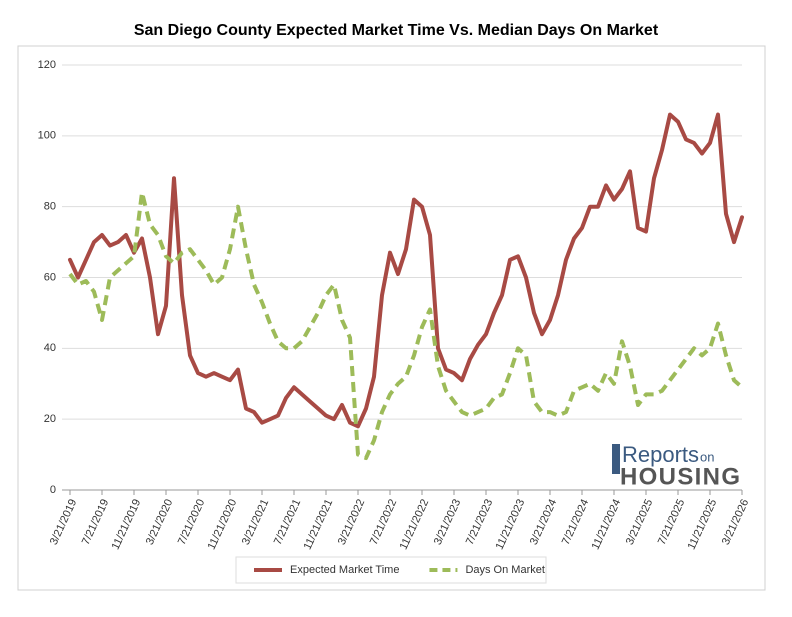 Image resolution: width=792 pixels, height=617 pixels. What do you see at coordinates (544, 521) in the screenshot?
I see `x-tick-label: 3/21/2024` at bounding box center [544, 521].